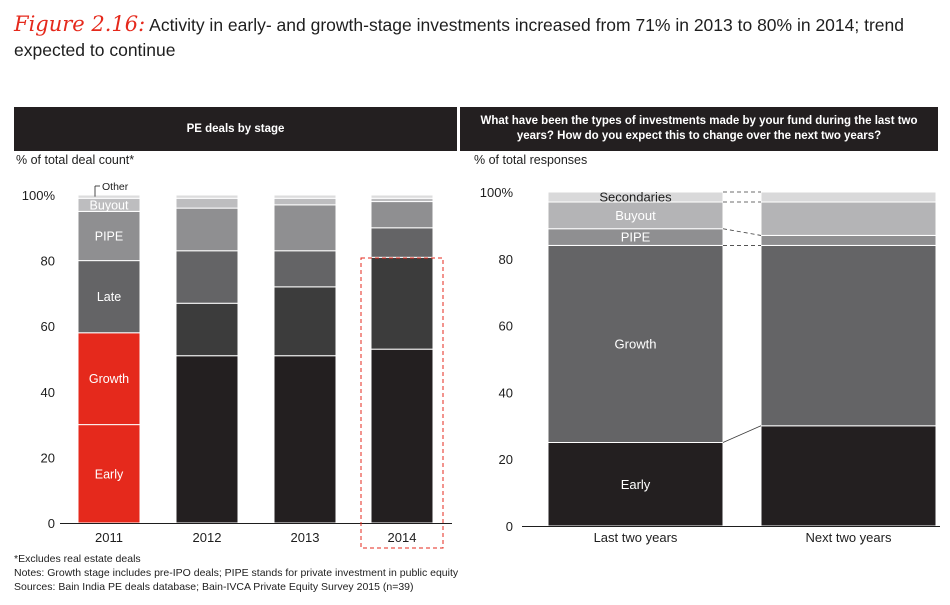  What do you see at coordinates (636, 537) in the screenshot?
I see `xtick-last-two-years: Last two years` at bounding box center [636, 537].